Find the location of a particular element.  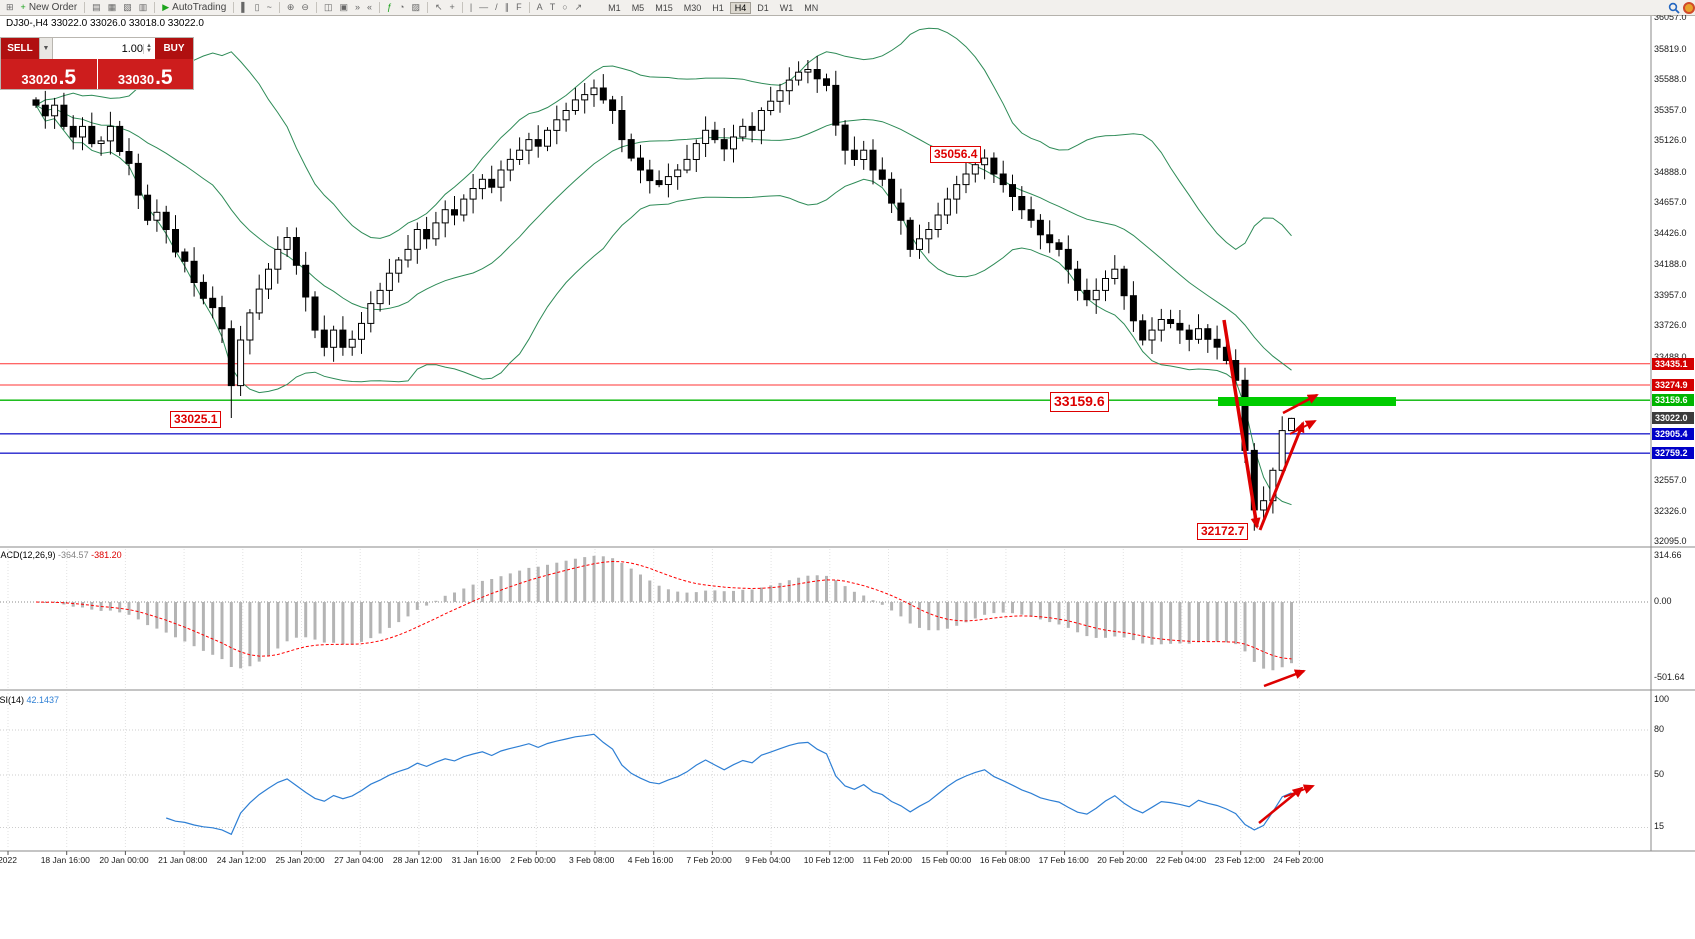

macd-indicator-label: MACD(12,26,9) -364.57 -381.20 is located at coordinates (61, 555).